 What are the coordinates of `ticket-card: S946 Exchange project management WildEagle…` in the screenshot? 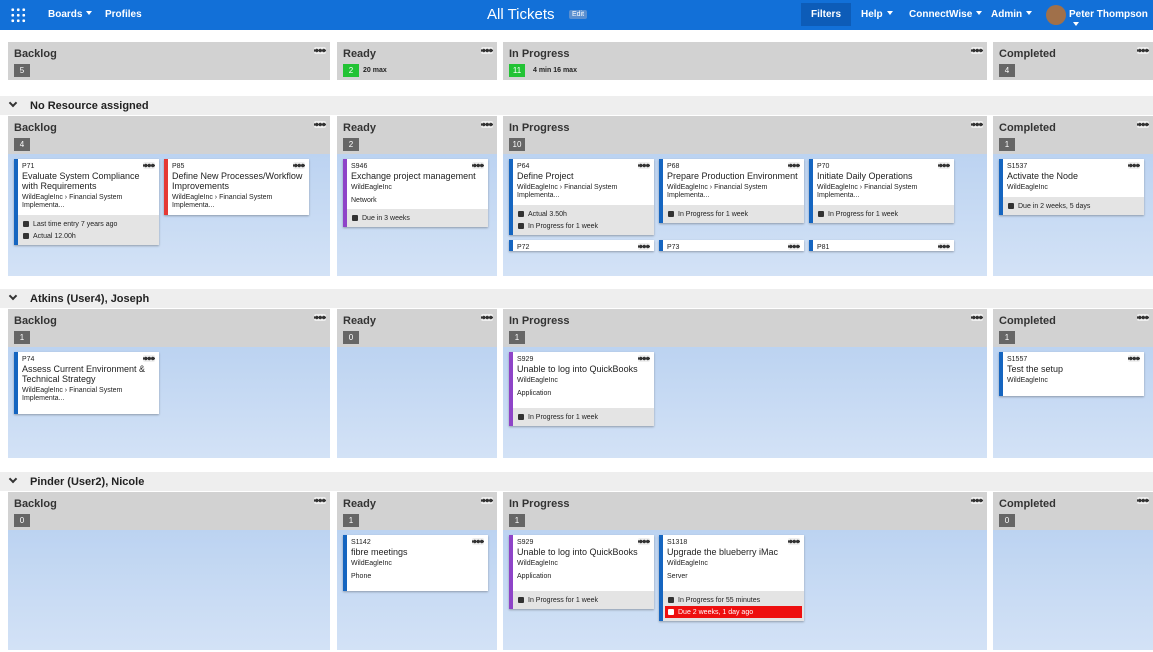 It's located at (415, 193).